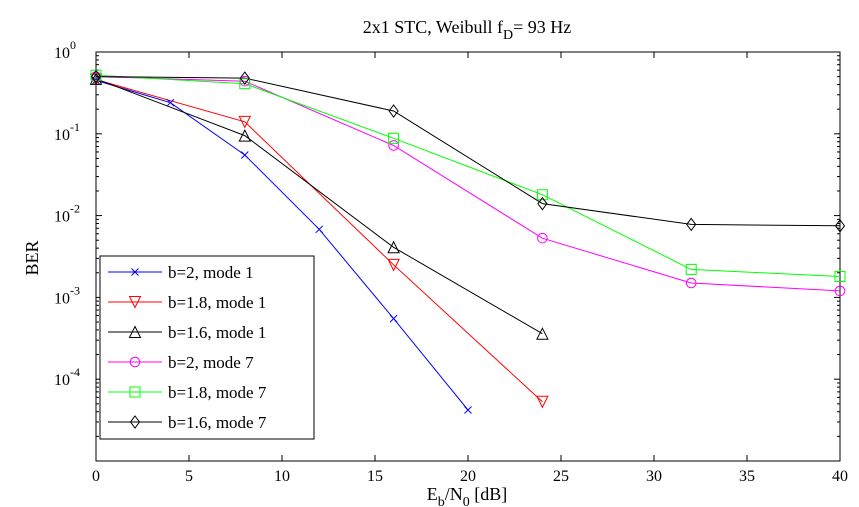  Describe the element at coordinates (561, 476) in the screenshot. I see `x-tick-label: 25` at that location.